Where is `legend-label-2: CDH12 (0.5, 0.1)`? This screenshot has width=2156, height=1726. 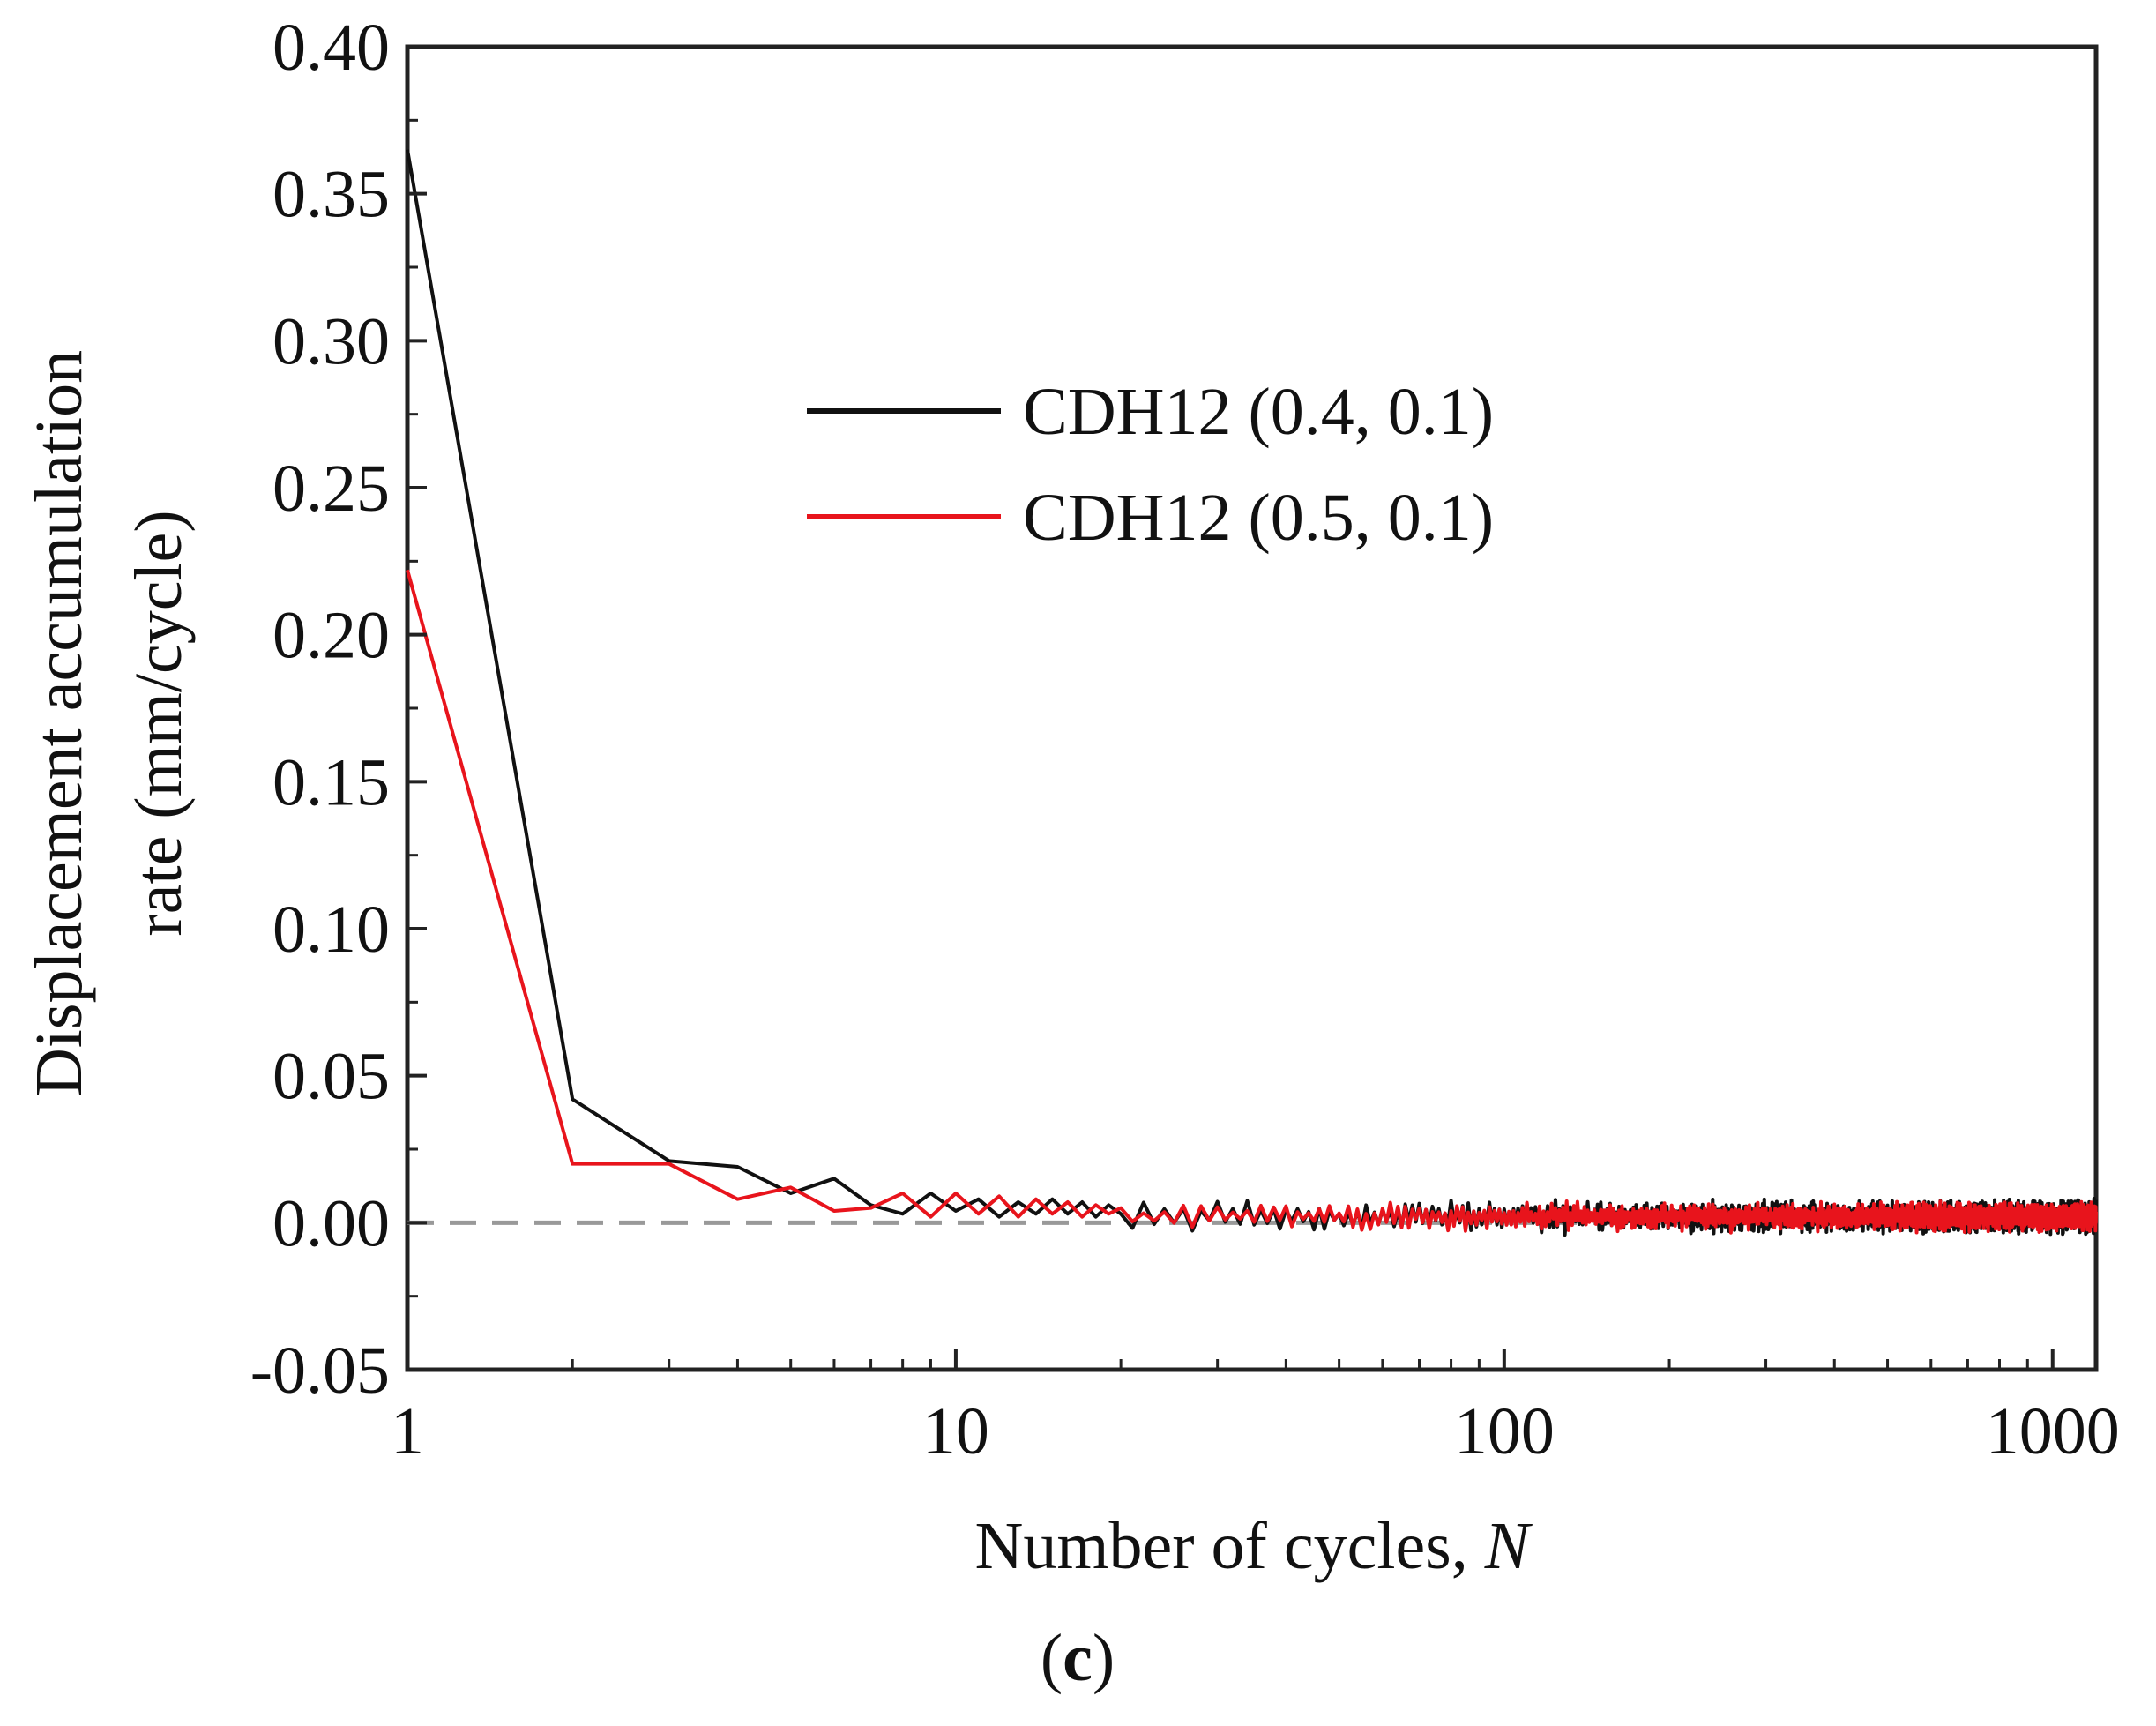 legend-label-2: CDH12 (0.5, 0.1) is located at coordinates (1258, 518).